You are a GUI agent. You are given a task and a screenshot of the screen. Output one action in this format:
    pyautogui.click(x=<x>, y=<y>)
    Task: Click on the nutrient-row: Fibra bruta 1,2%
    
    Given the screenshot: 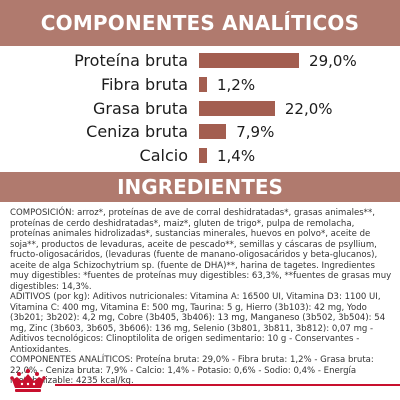 What is the action you would take?
    pyautogui.click(x=200, y=85)
    